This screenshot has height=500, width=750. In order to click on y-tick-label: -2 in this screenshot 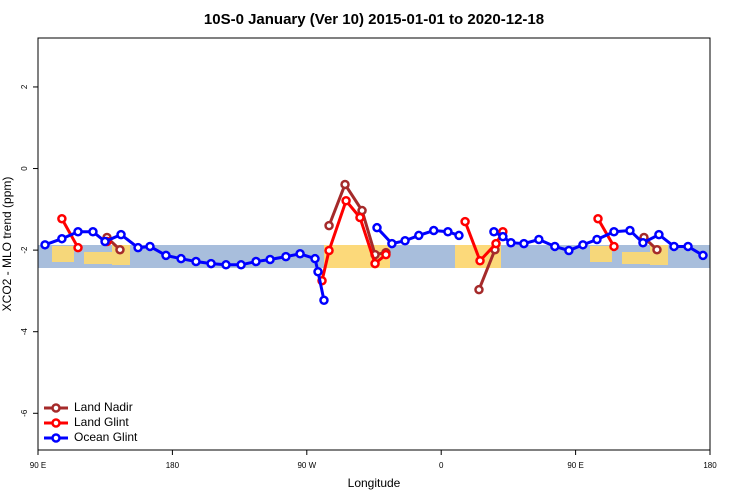, I will do `click(24, 250)`.